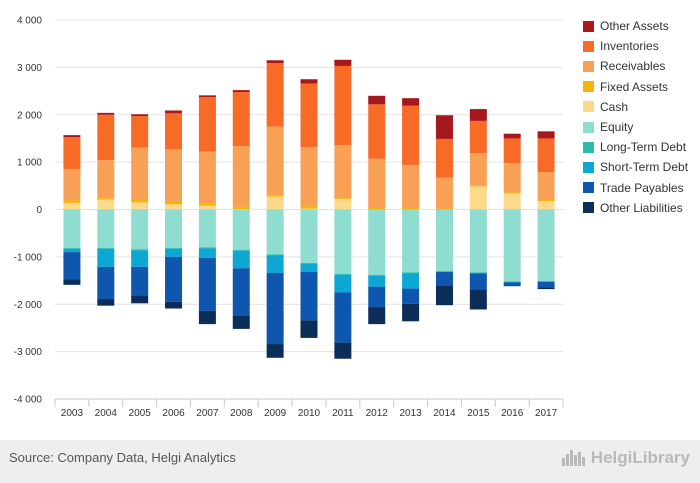  Describe the element at coordinates (634, 26) in the screenshot. I see `legend-label: Other Assets` at that location.